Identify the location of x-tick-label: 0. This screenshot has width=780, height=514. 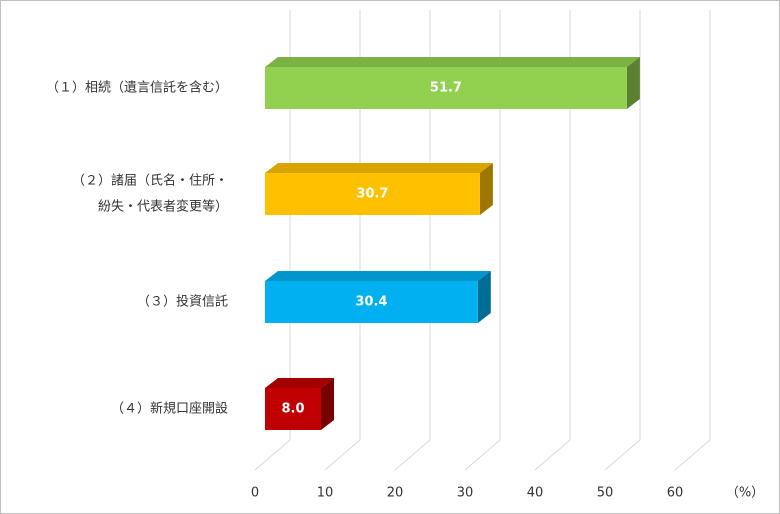
(255, 493).